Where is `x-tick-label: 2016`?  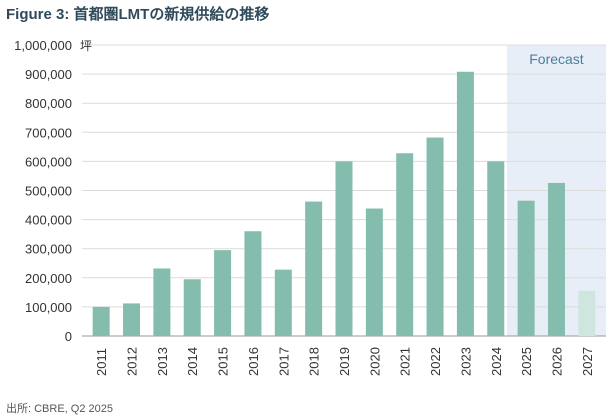
x-tick-label: 2016 is located at coordinates (253, 361).